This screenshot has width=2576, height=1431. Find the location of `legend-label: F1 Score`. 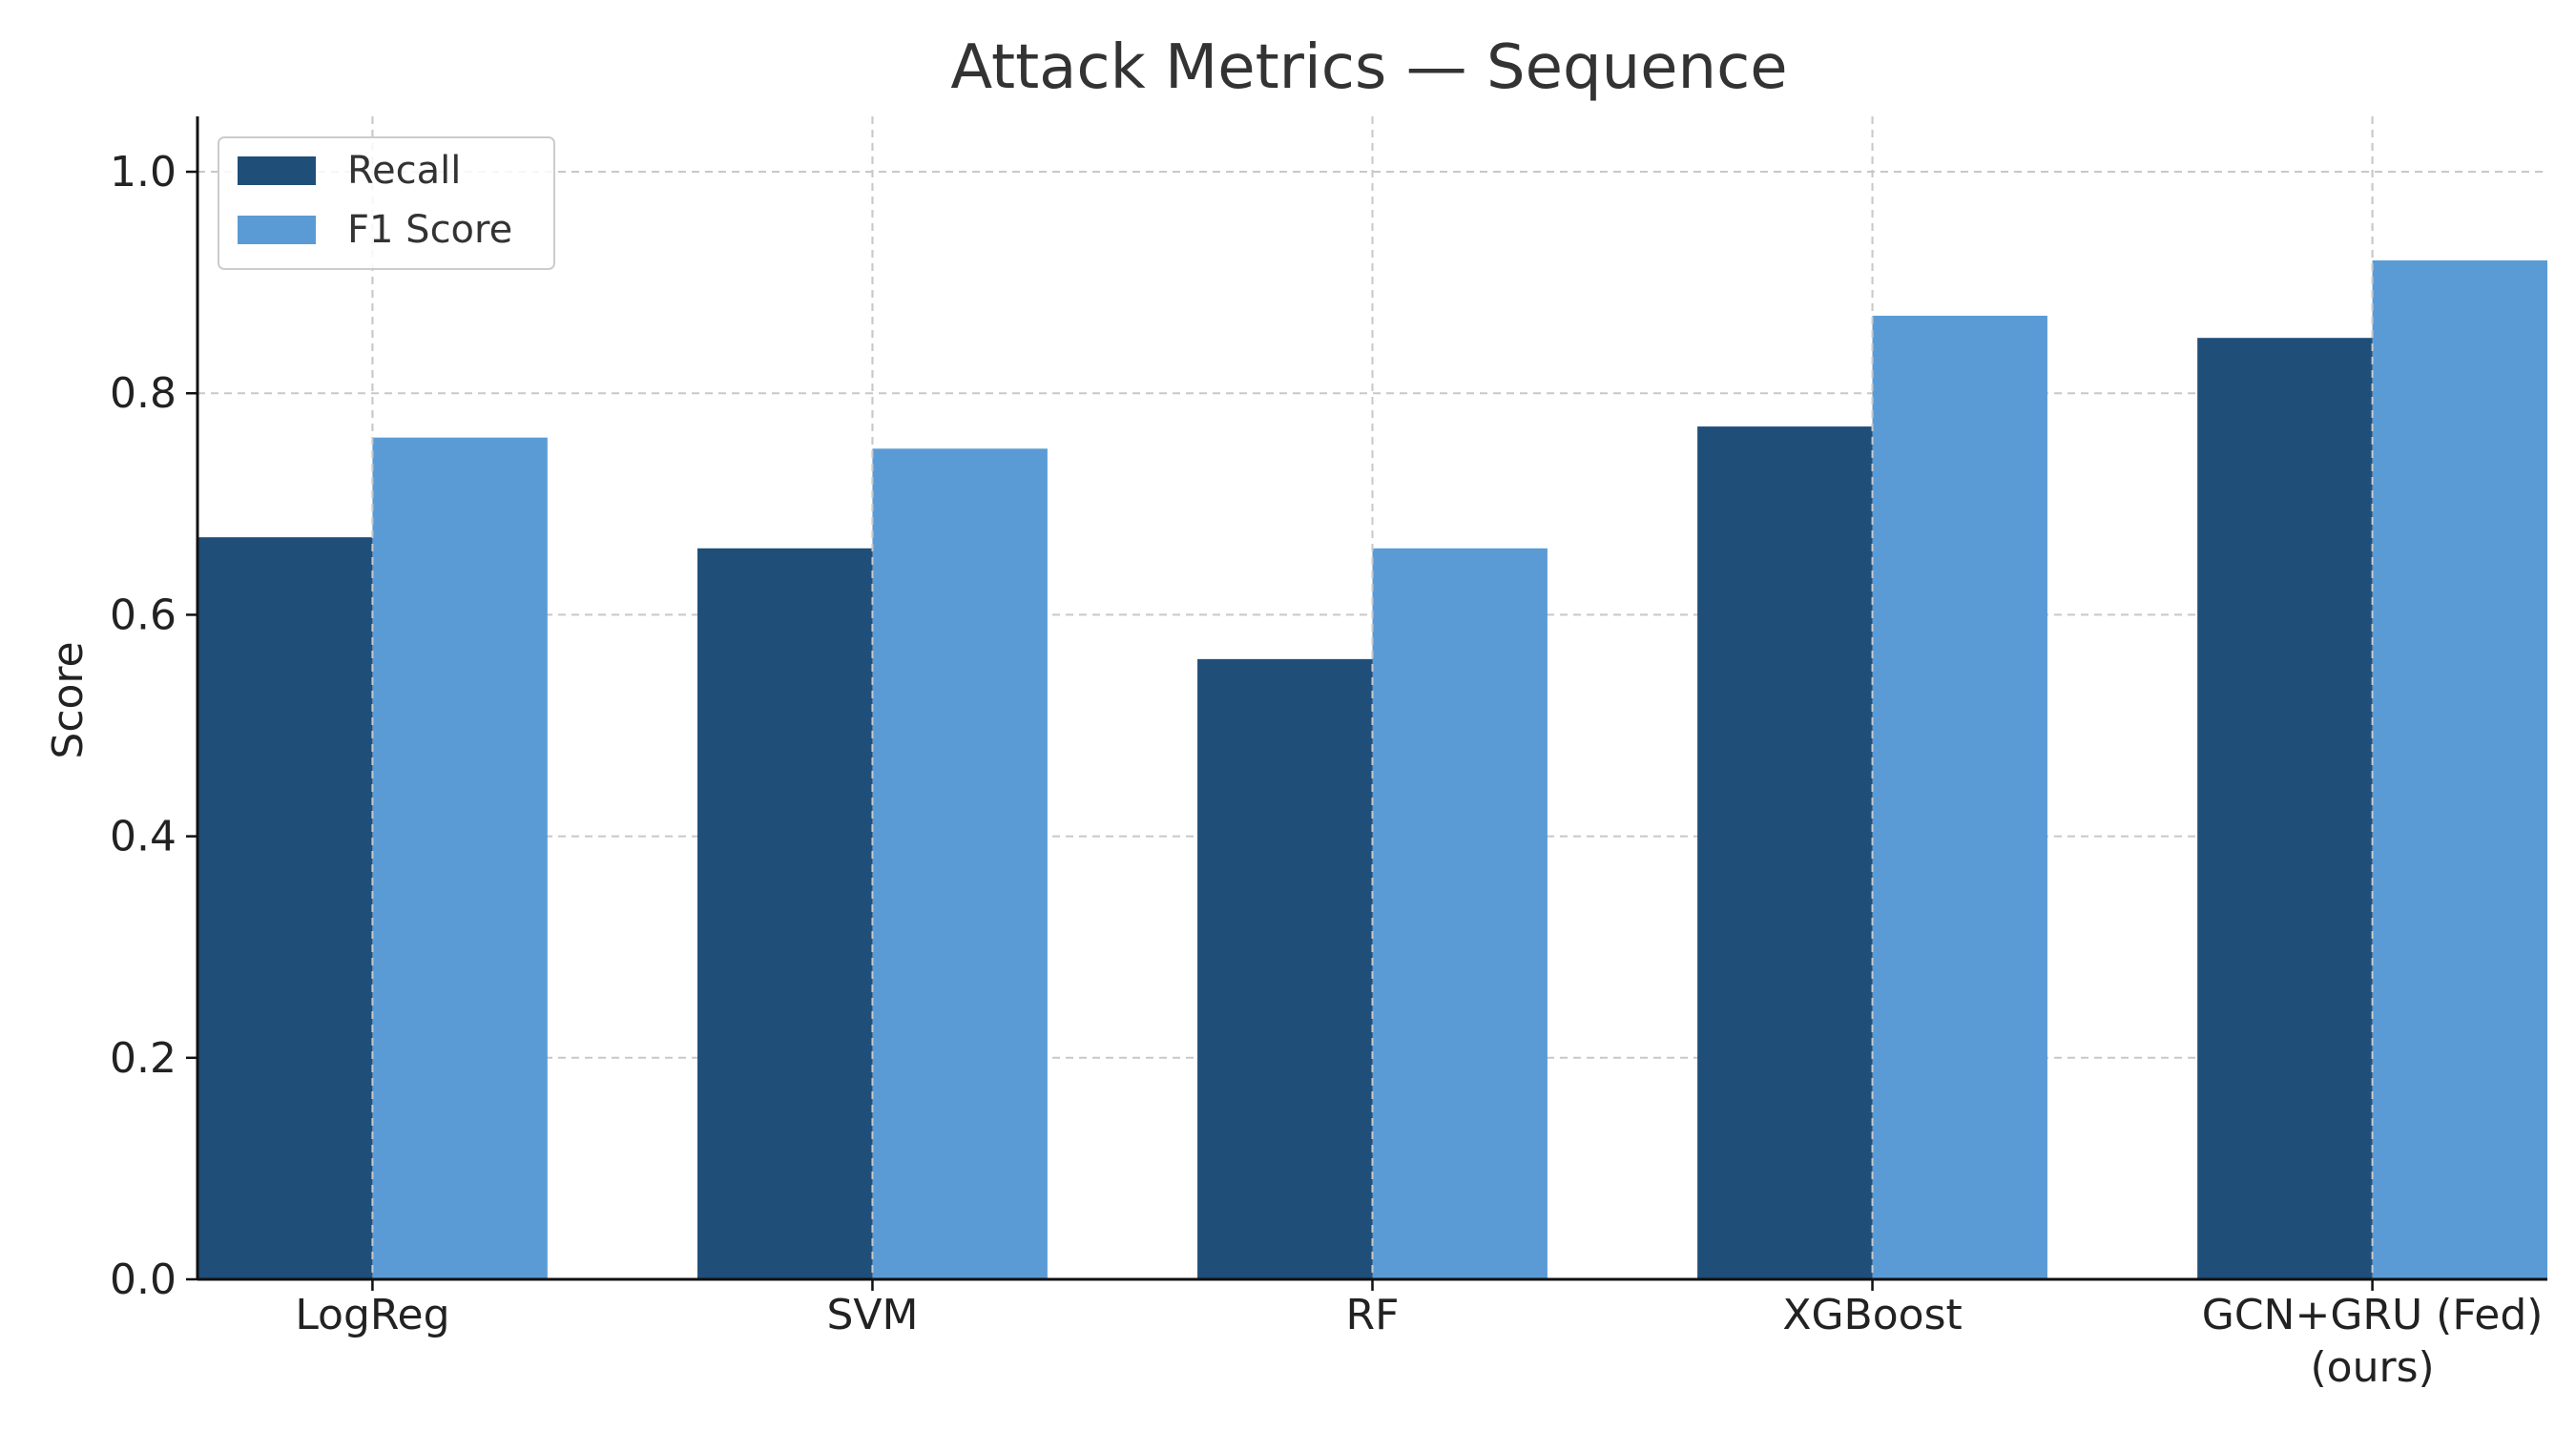

legend-label: F1 Score is located at coordinates (429, 230).